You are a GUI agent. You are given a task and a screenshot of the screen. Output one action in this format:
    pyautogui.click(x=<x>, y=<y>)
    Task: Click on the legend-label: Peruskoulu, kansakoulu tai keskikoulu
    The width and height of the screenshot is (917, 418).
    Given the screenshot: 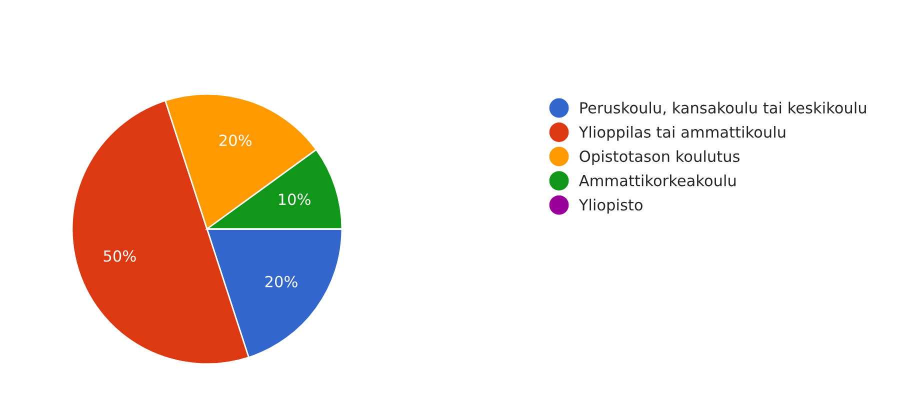 What is the action you would take?
    pyautogui.click(x=723, y=109)
    